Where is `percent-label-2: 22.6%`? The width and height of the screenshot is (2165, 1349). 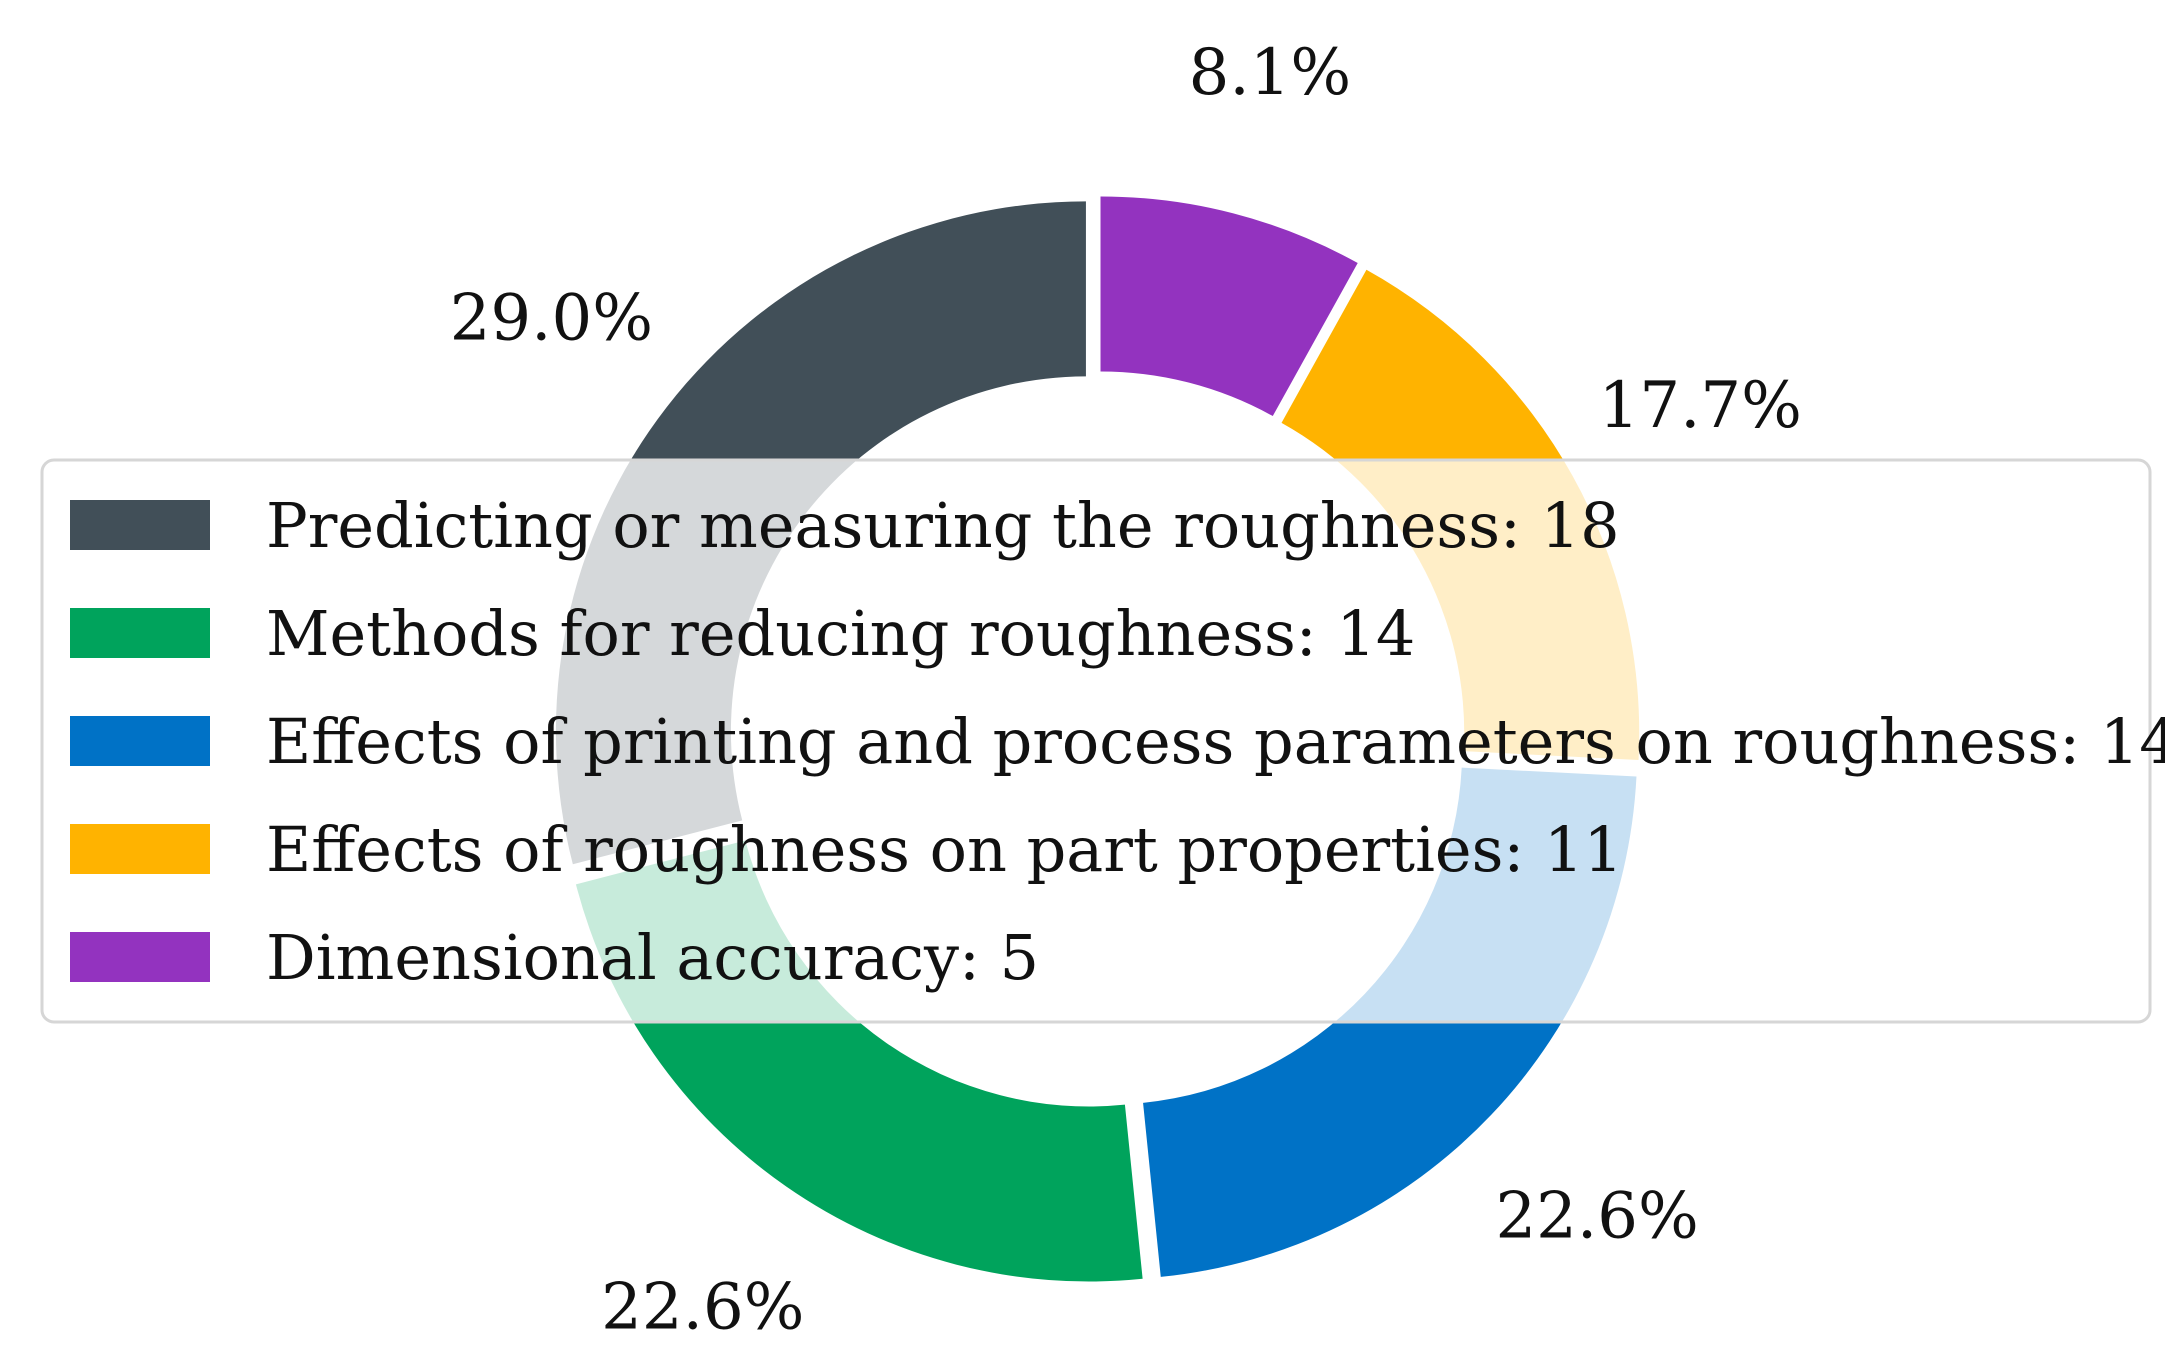
percent-label-2: 22.6% is located at coordinates (702, 1307).